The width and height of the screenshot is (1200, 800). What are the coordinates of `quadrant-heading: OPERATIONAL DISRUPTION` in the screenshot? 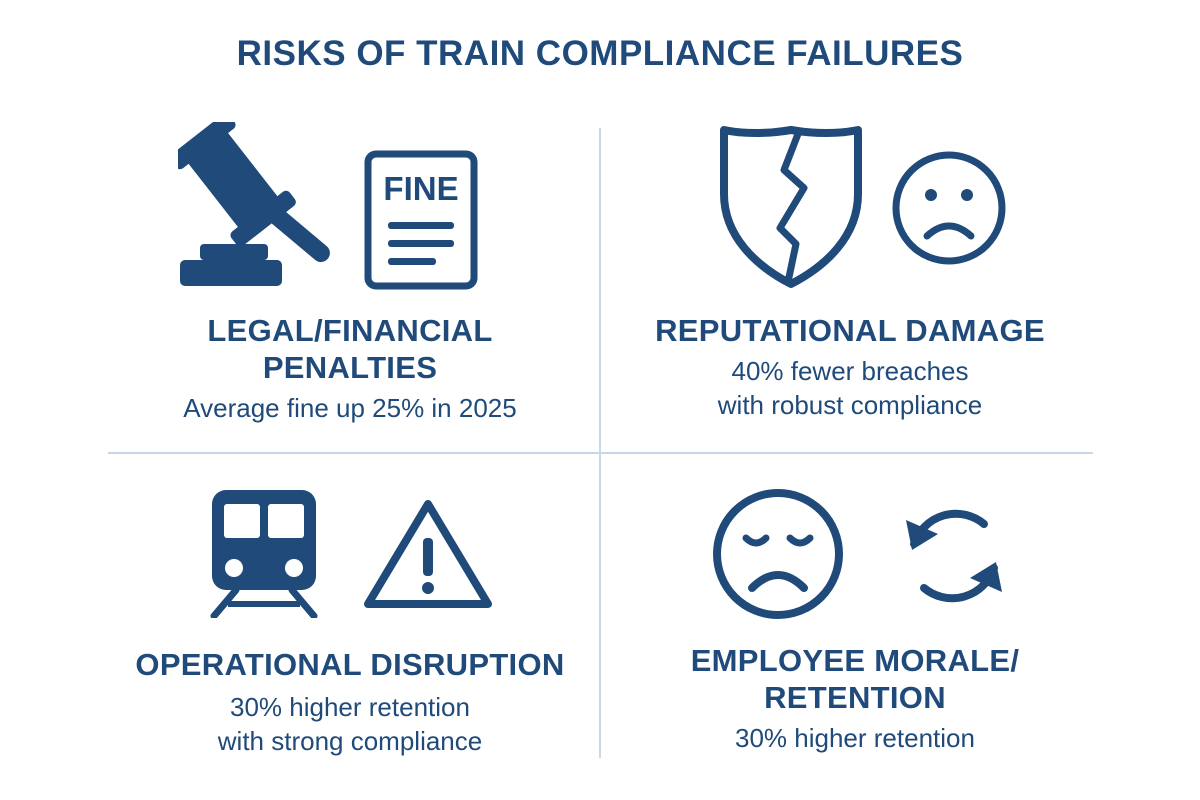 It's located at (350, 664).